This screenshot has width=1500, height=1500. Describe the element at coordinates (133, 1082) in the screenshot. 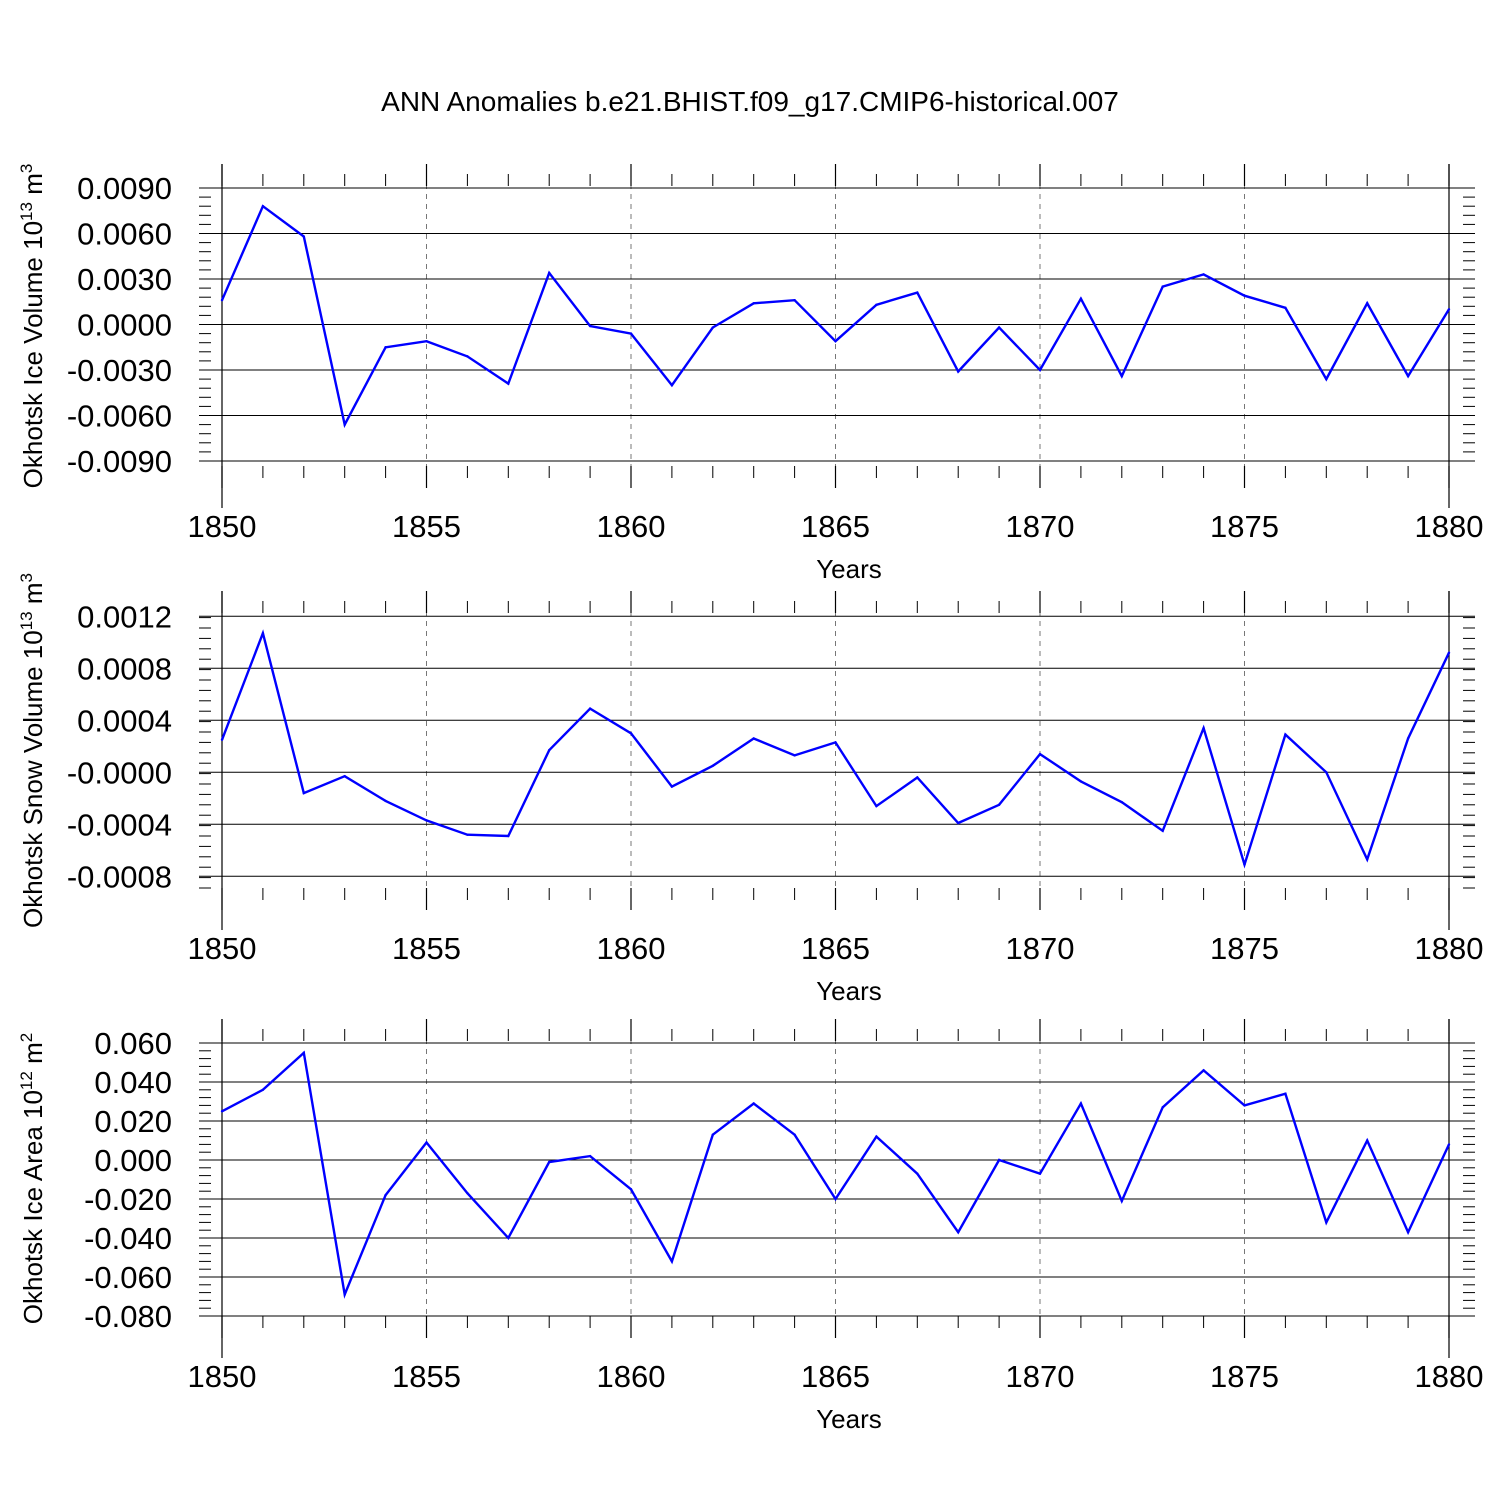

I see `ytick-label: 0.040` at that location.